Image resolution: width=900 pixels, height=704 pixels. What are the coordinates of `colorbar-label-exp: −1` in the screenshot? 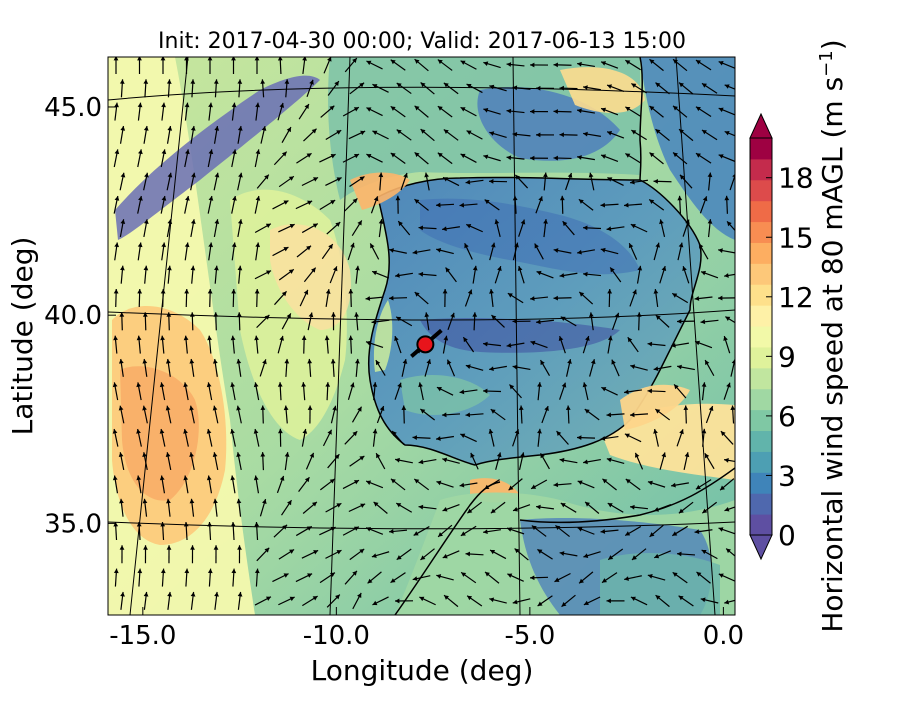 It's located at (826, 63).